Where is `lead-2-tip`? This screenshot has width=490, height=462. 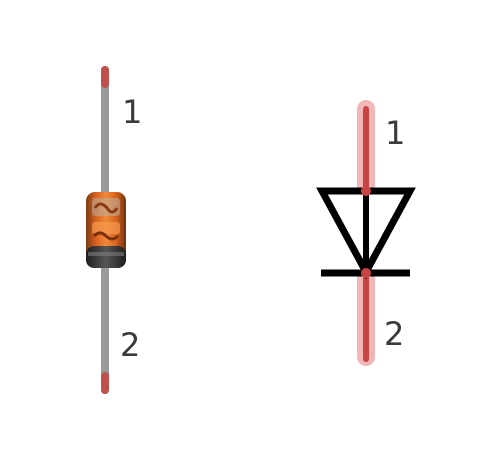
lead-2-tip is located at coordinates (105, 383).